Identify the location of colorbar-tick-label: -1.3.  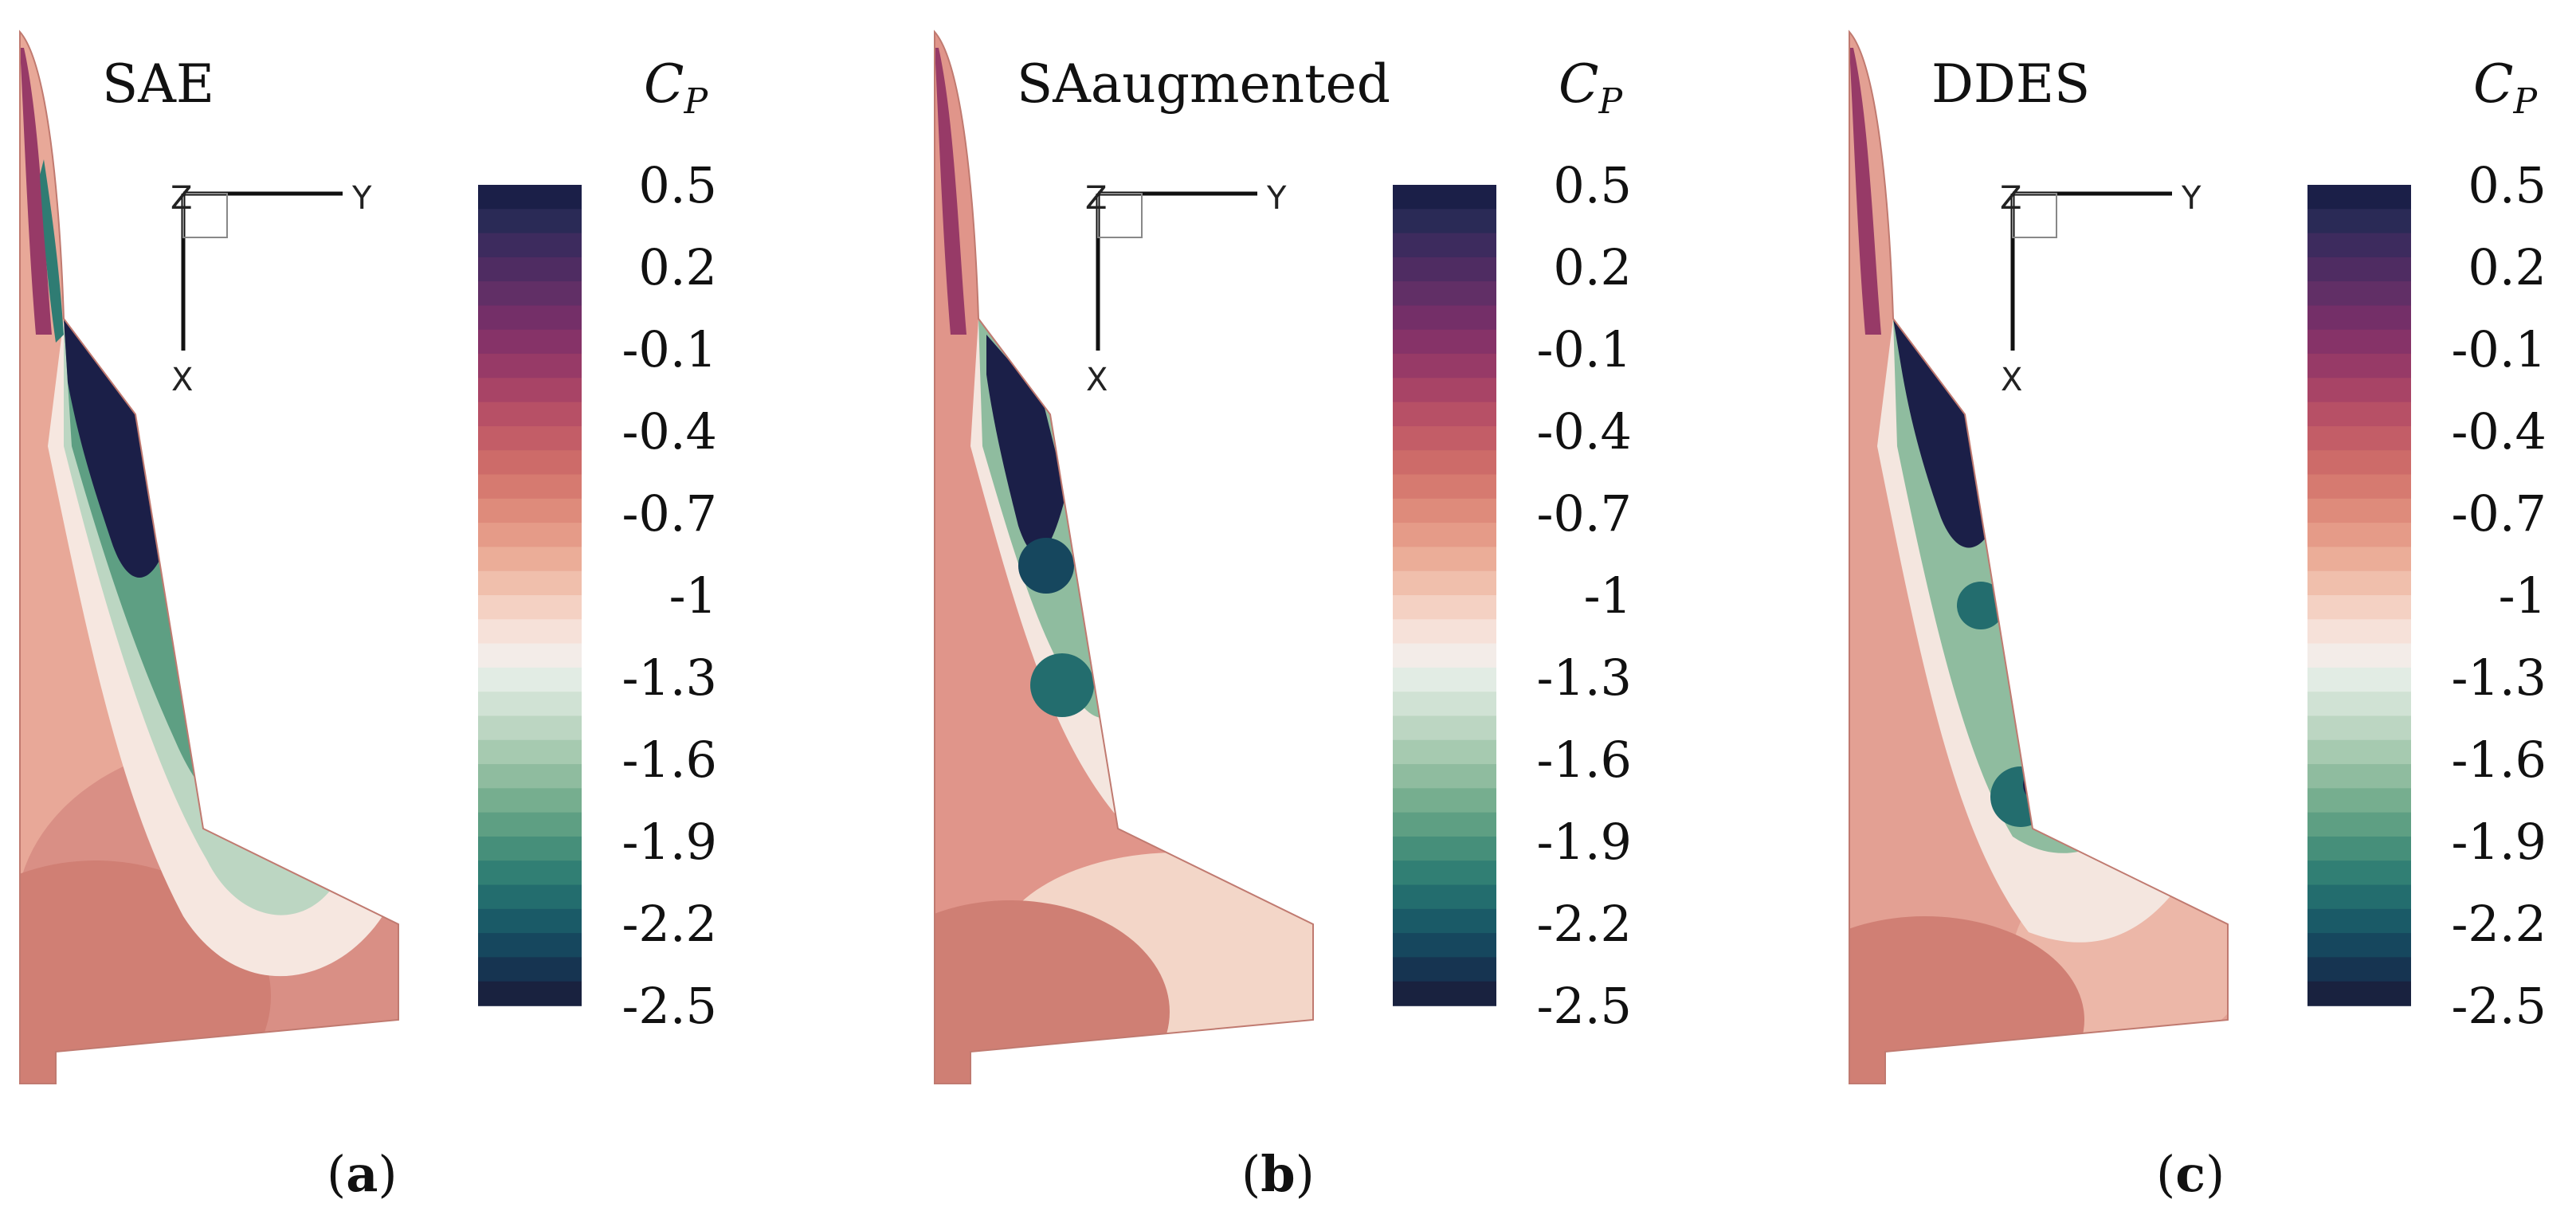
(669, 678).